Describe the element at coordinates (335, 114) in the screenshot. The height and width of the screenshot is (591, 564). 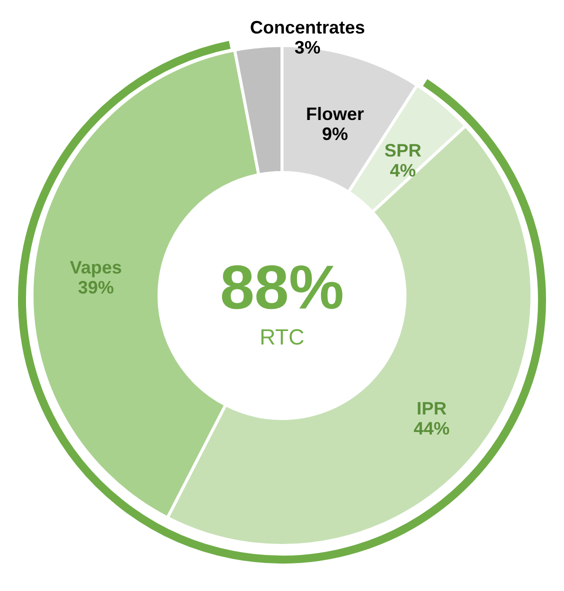
I see `slice-label: Flower` at that location.